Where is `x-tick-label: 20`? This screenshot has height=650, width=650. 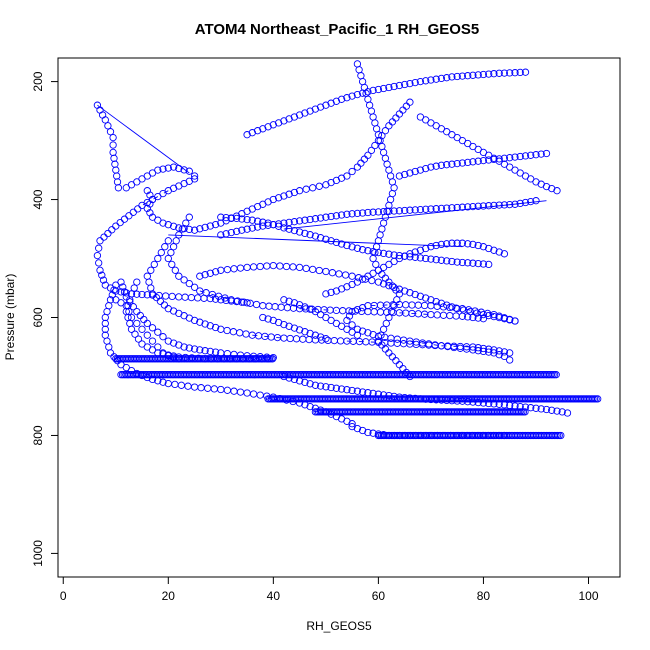
x-tick-label: 20 is located at coordinates (169, 596).